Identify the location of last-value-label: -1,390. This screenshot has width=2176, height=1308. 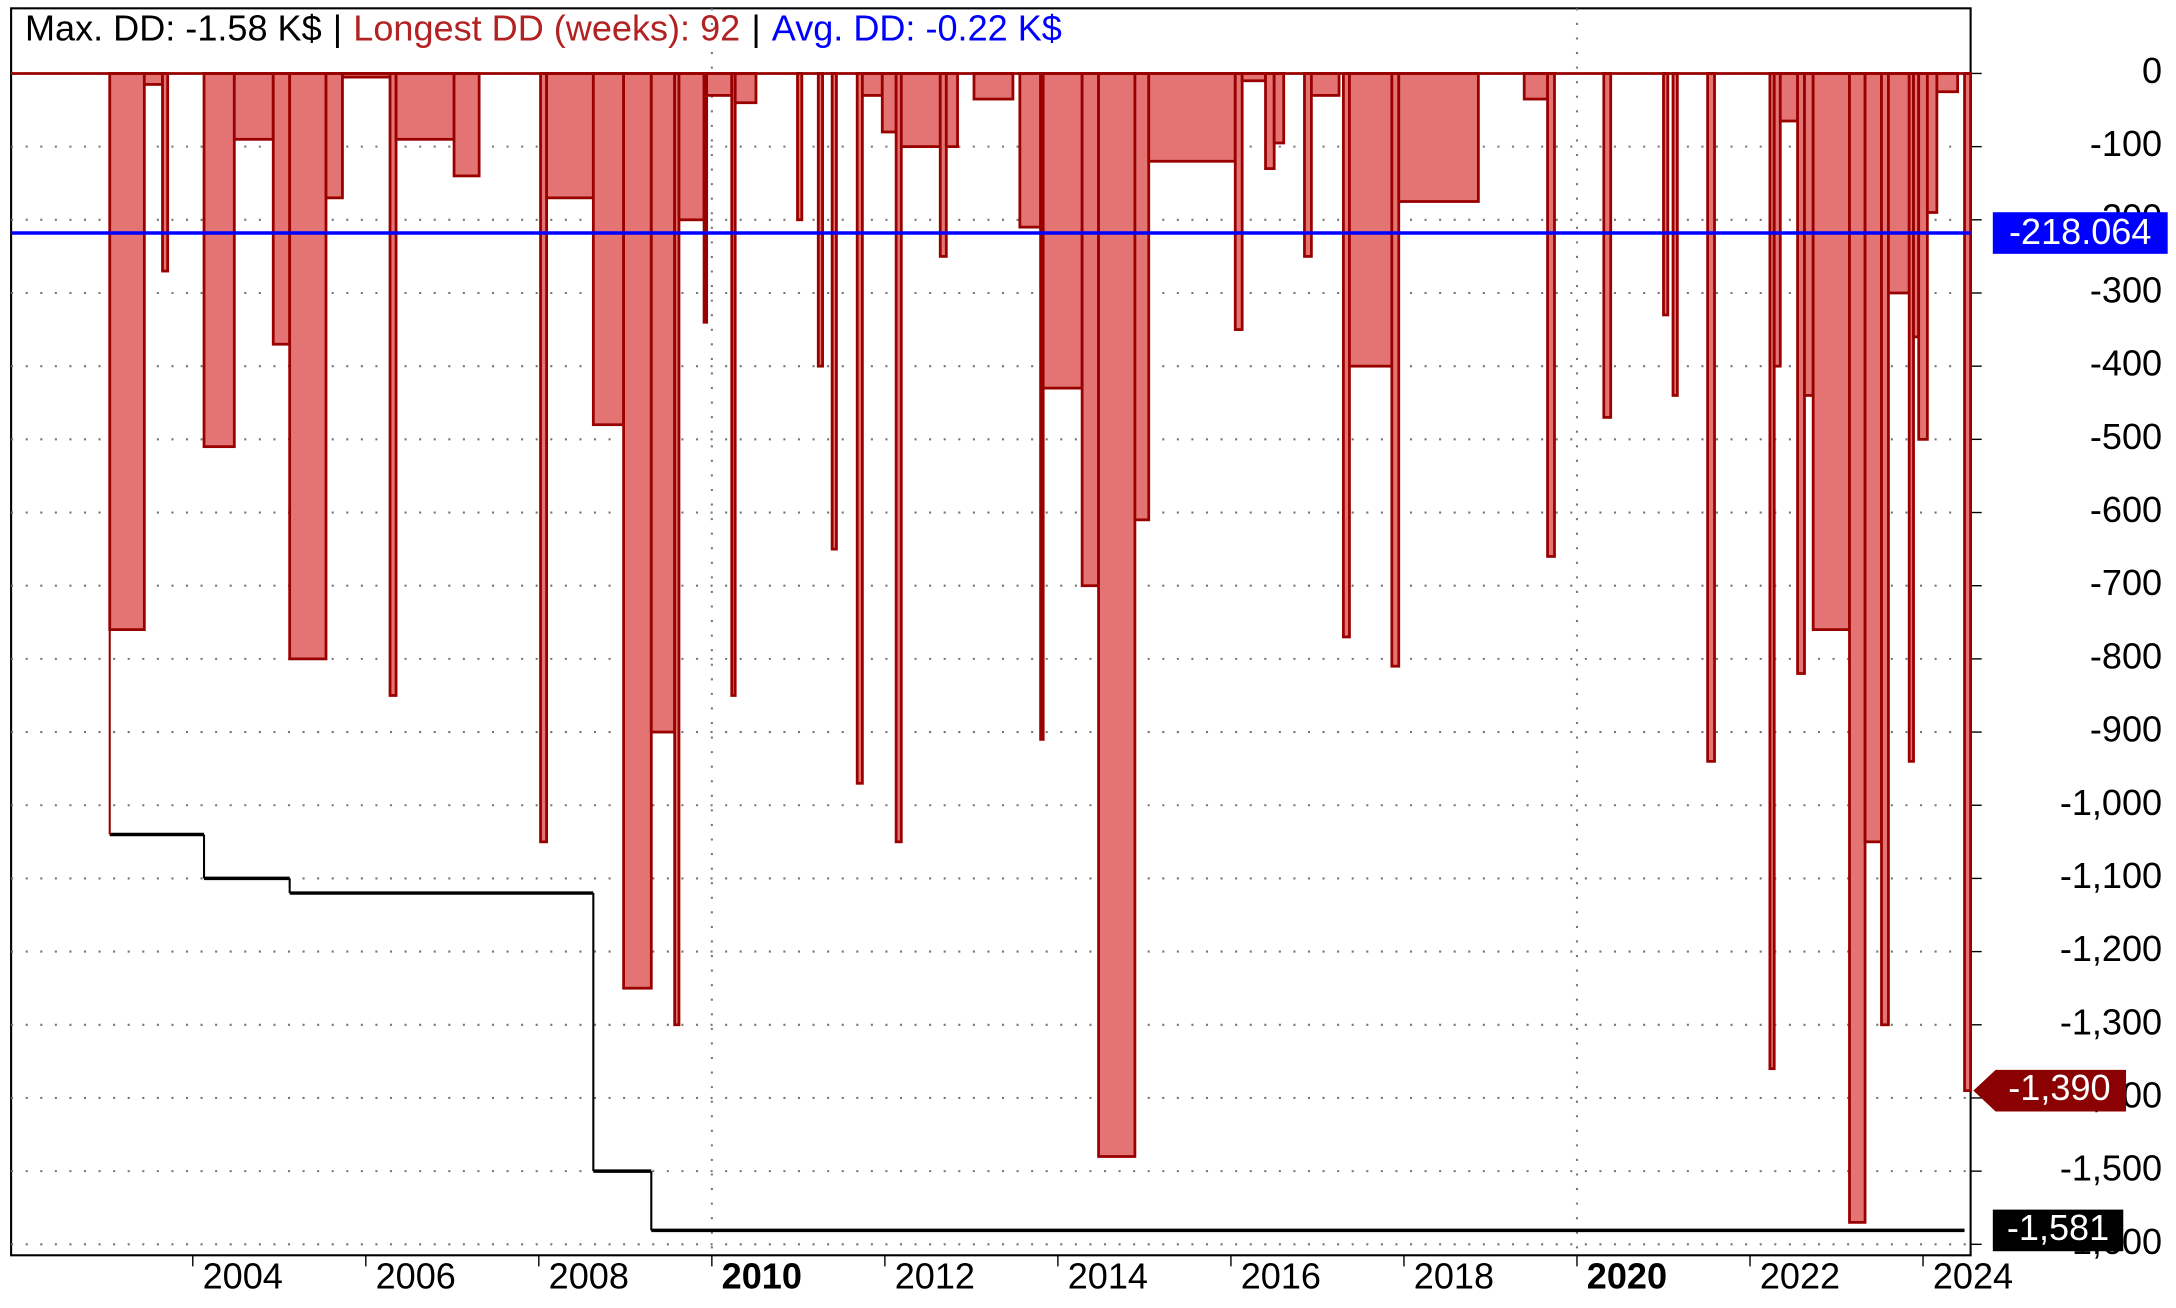
(2059, 1087).